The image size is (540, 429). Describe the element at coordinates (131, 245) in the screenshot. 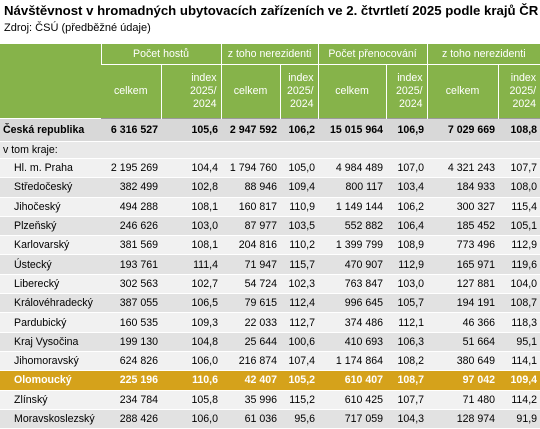

I see `guests-total-cell: 381 569` at that location.